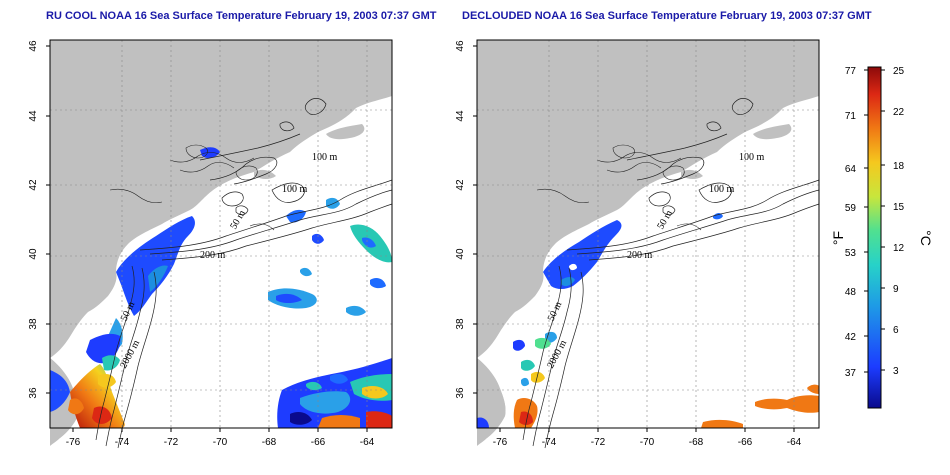 Image resolution: width=950 pixels, height=475 pixels. I want to click on right-y-tick-label: 44, so click(460, 116).